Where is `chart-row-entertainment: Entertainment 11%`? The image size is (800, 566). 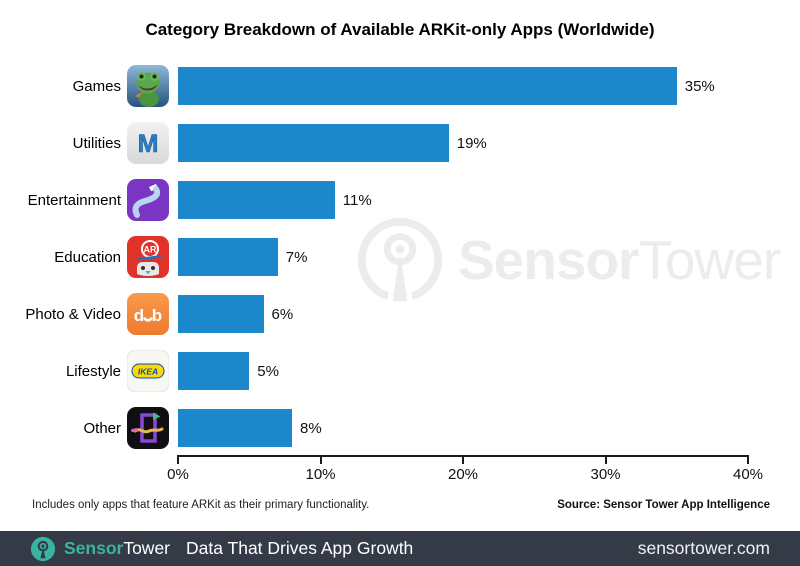
chart-row-entertainment: Entertainment 11% is located at coordinates (400, 200).